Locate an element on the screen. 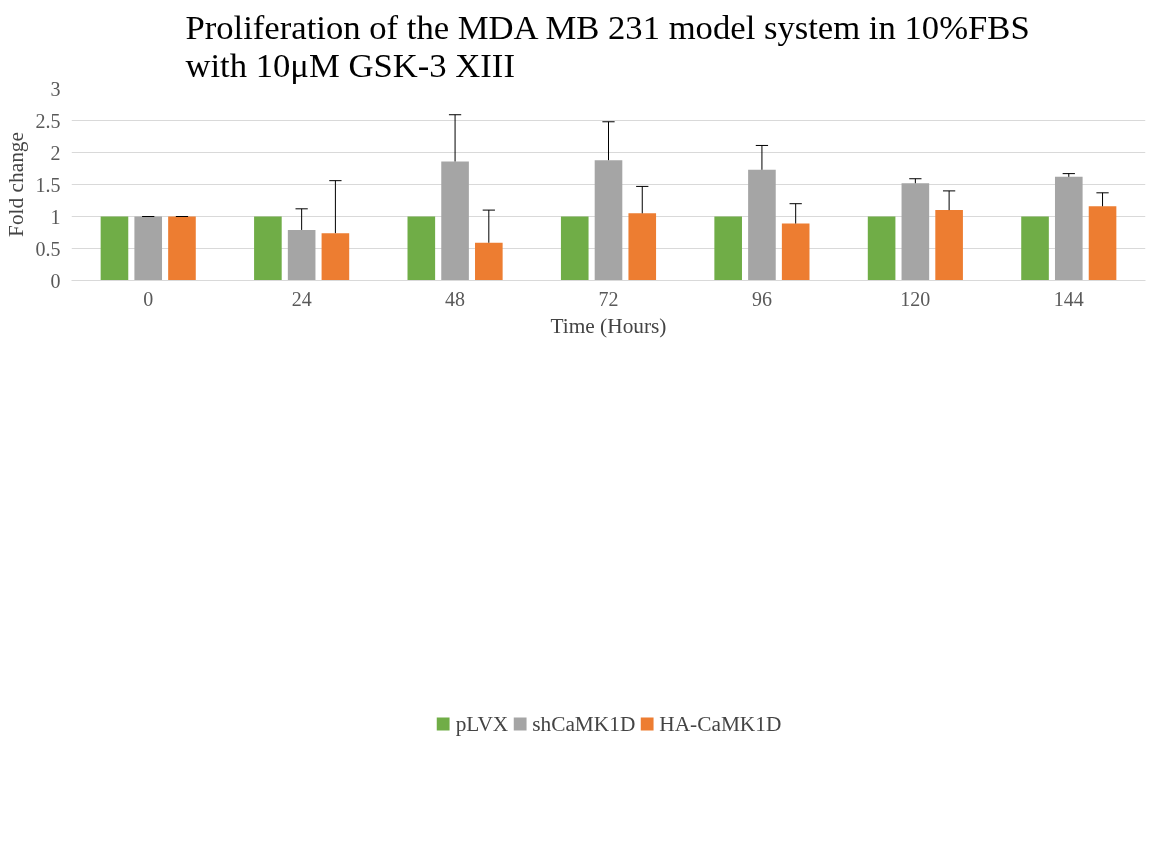 Image resolution: width=1157 pixels, height=865 pixels. y-tick-label: 0 is located at coordinates (55, 280).